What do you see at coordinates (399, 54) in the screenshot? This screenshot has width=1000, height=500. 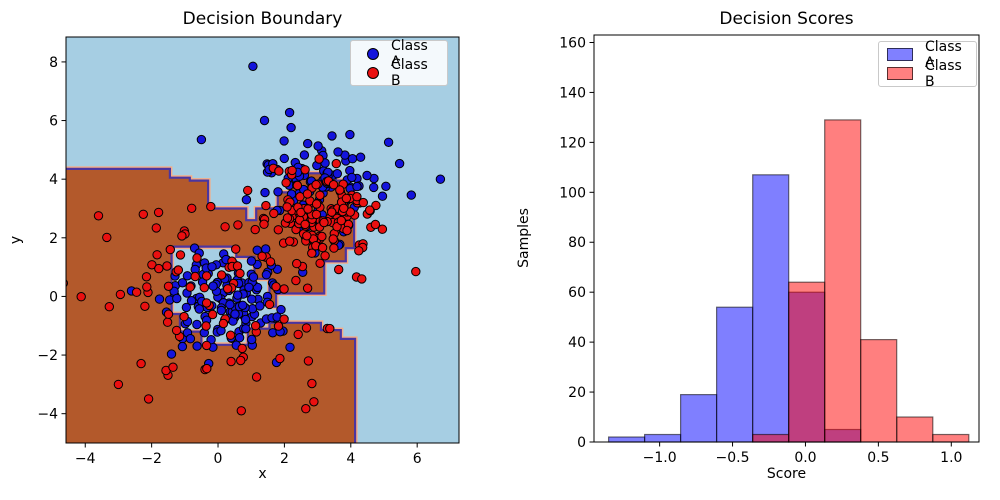 I see `legend-item-class-a: Class A` at bounding box center [399, 54].